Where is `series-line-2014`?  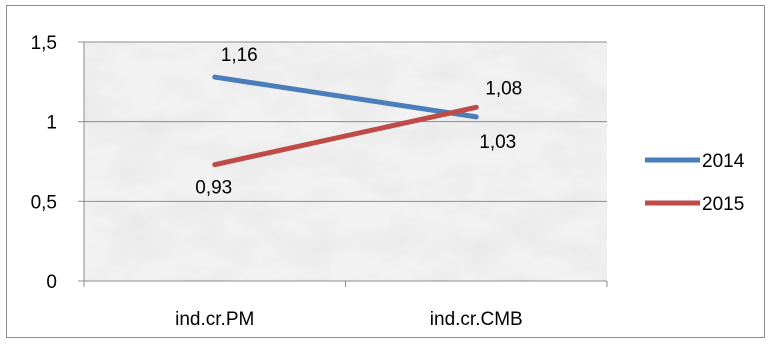
series-line-2014 is located at coordinates (345, 97).